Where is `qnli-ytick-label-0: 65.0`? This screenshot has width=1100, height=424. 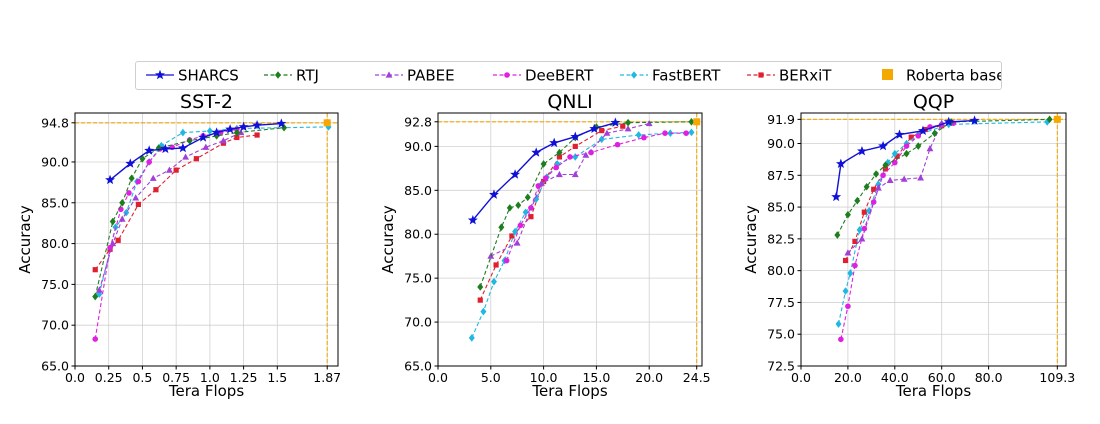 qnli-ytick-label-0: 65.0 is located at coordinates (418, 366).